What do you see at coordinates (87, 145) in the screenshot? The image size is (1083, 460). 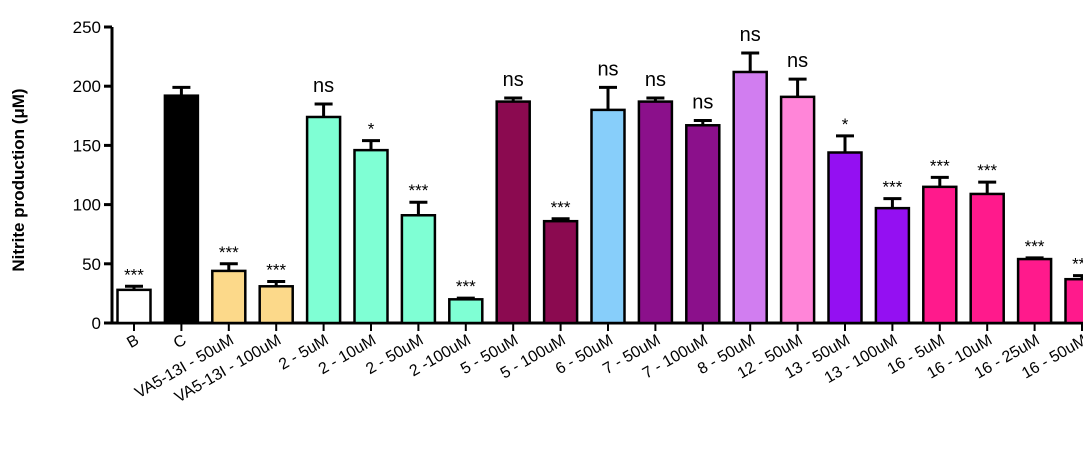 I see `y-tick-label: 150` at bounding box center [87, 145].